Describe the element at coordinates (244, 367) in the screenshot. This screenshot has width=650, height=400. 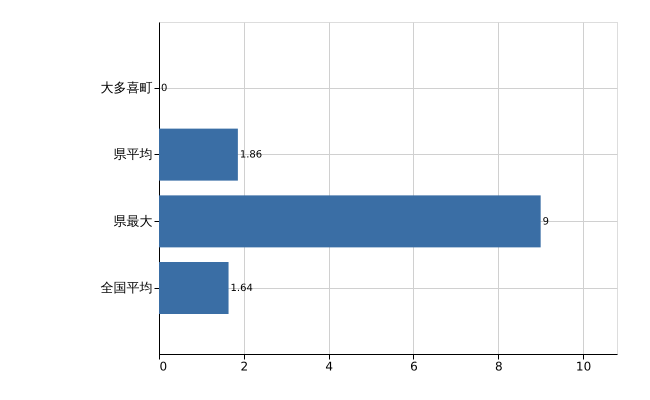
I see `x-tick-label: 2` at that location.